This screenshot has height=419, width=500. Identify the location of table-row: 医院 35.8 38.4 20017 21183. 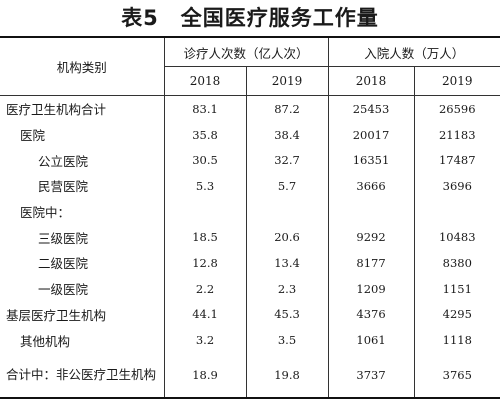
(250, 134).